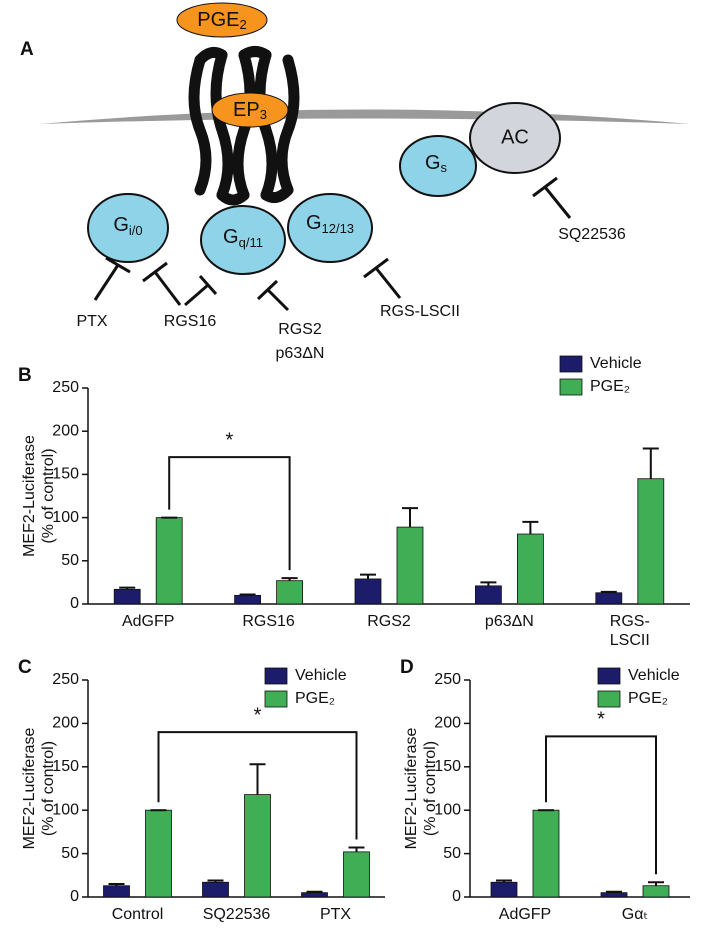 The image size is (709, 928). What do you see at coordinates (365, 116) in the screenshot?
I see `membrane` at bounding box center [365, 116].